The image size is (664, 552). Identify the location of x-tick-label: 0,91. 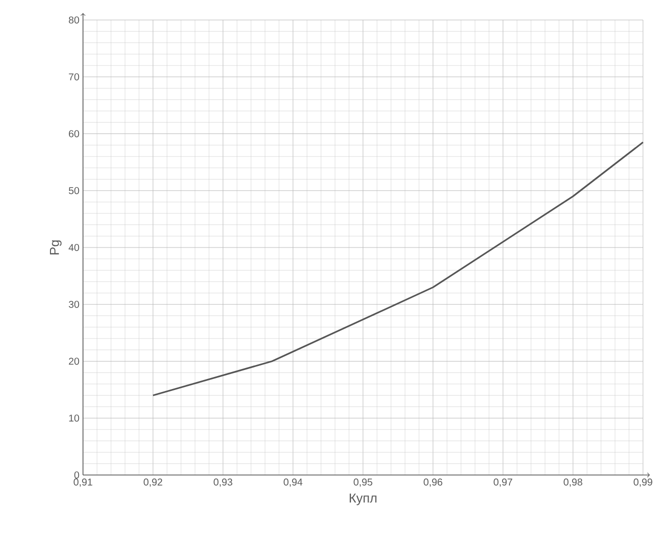
(83, 482).